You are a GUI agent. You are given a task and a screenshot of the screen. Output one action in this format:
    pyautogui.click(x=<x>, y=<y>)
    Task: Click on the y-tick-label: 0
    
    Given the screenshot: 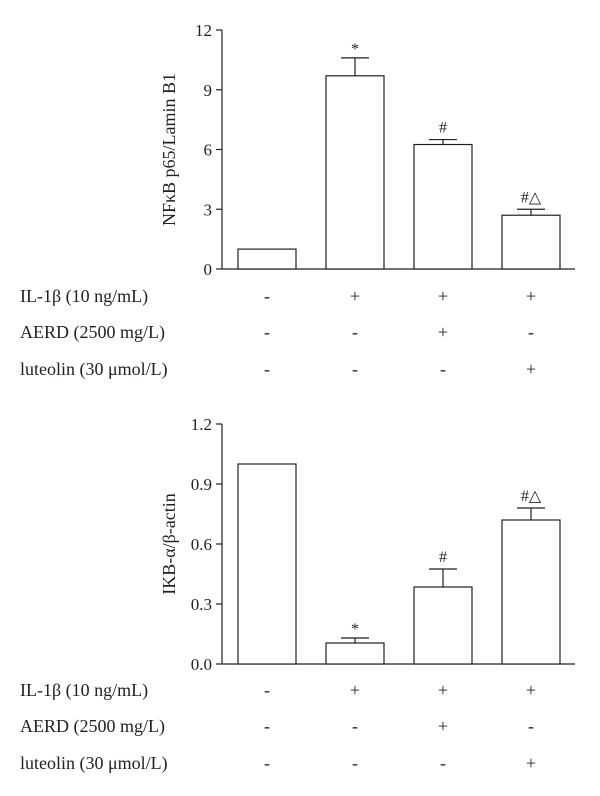 What is the action you would take?
    pyautogui.click(x=208, y=269)
    